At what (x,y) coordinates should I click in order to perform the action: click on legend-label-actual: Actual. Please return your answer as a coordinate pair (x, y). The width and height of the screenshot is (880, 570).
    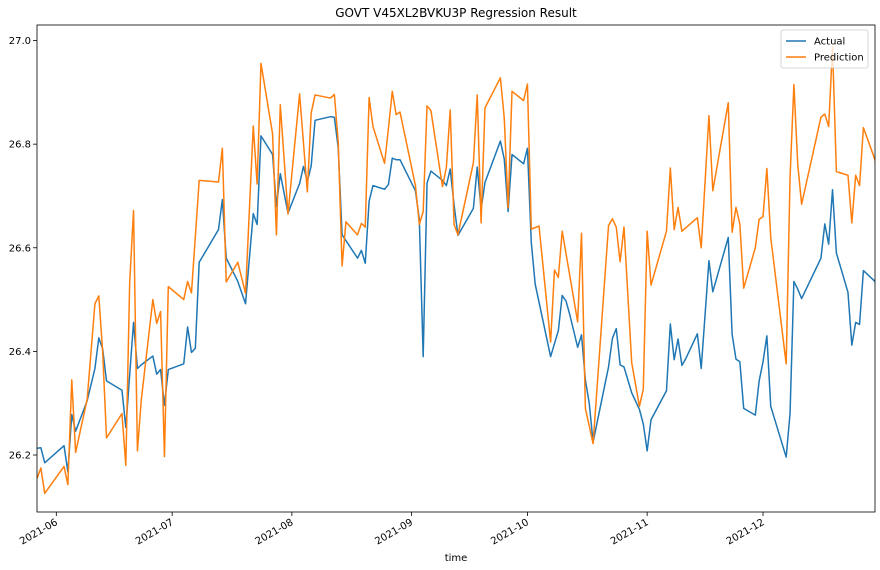
    Looking at the image, I should click on (829, 42).